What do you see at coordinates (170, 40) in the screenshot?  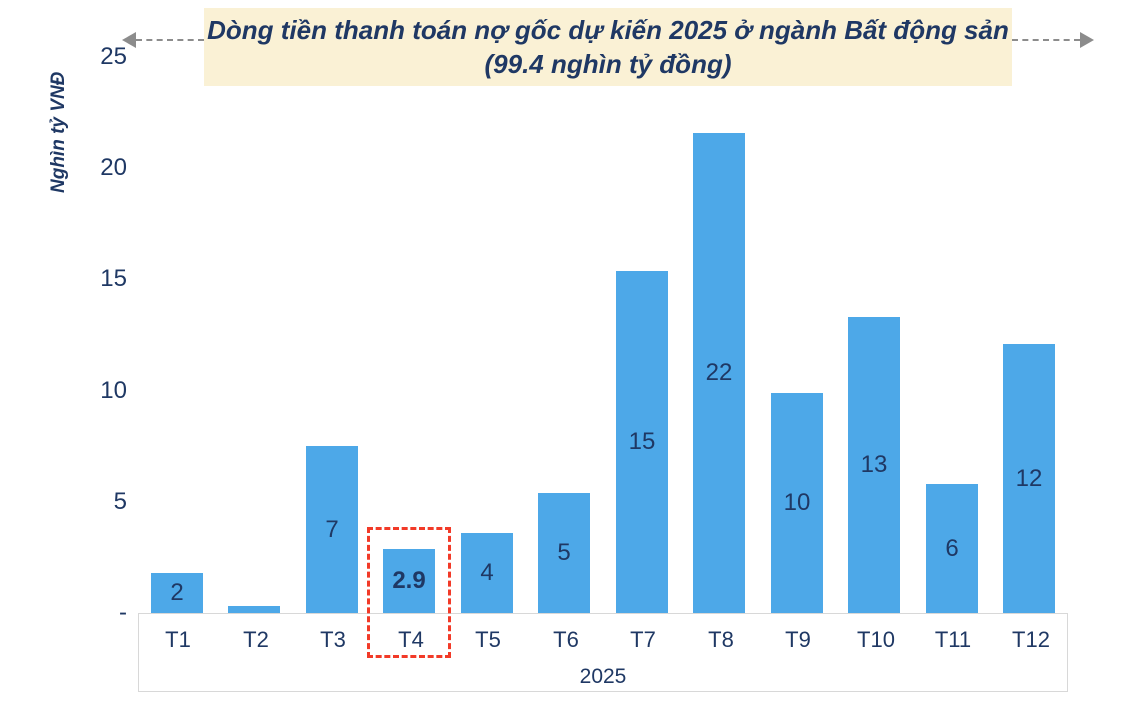 I see `left-arrow-dash-line` at bounding box center [170, 40].